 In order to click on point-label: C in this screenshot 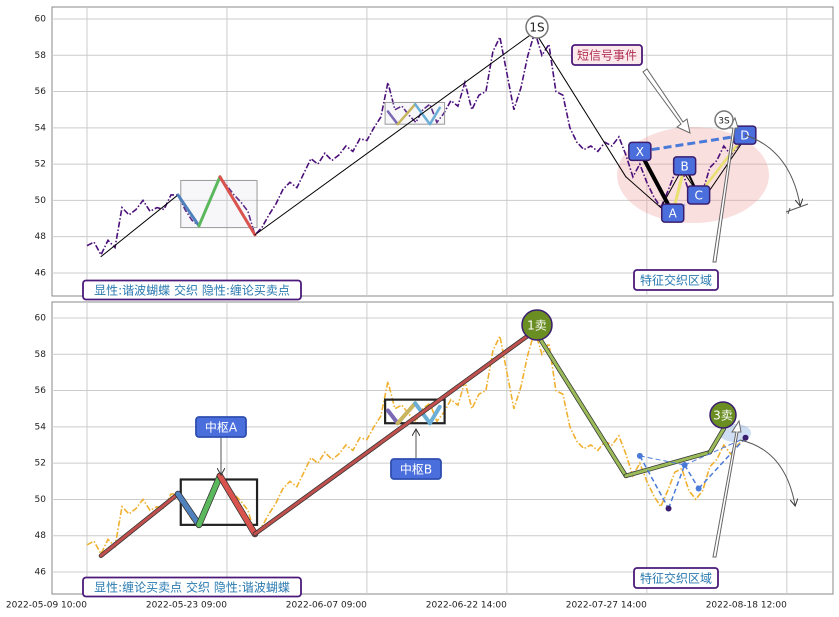, I will do `click(698, 195)`.